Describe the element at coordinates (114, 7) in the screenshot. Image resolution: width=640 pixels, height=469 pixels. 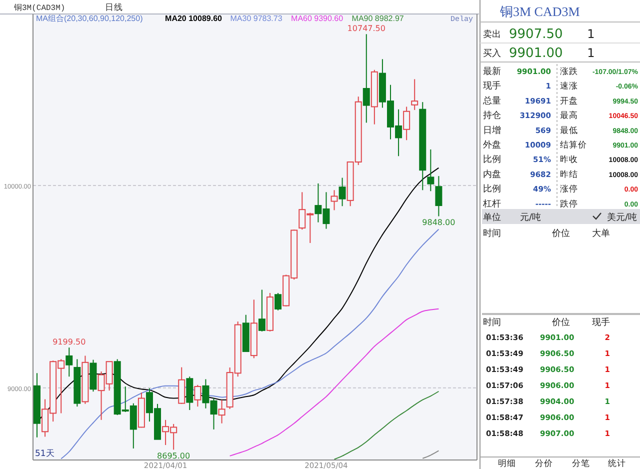
I see `chart-subtitle: 日线` at that location.